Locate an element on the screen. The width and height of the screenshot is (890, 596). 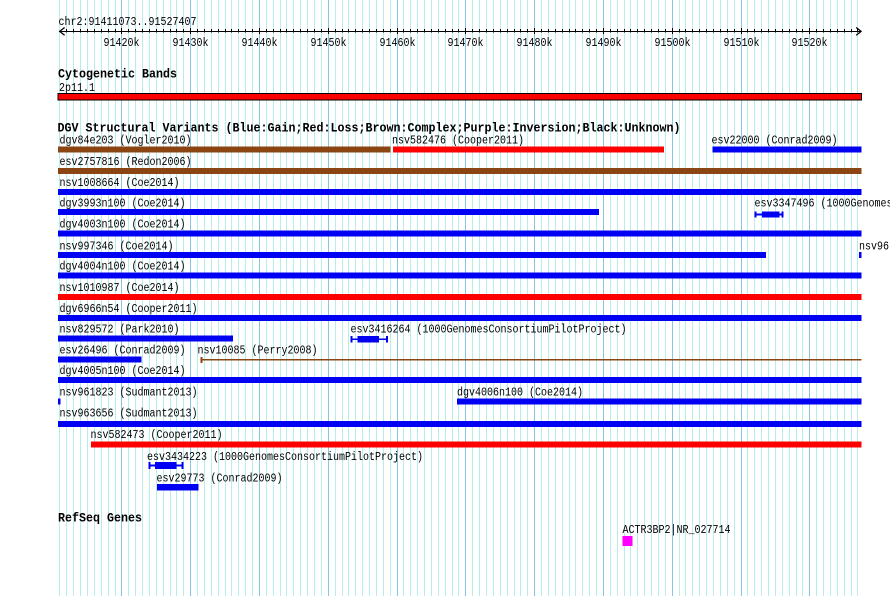
svg-text: nsv582473 (Cooper2011) is located at coordinates (157, 435).